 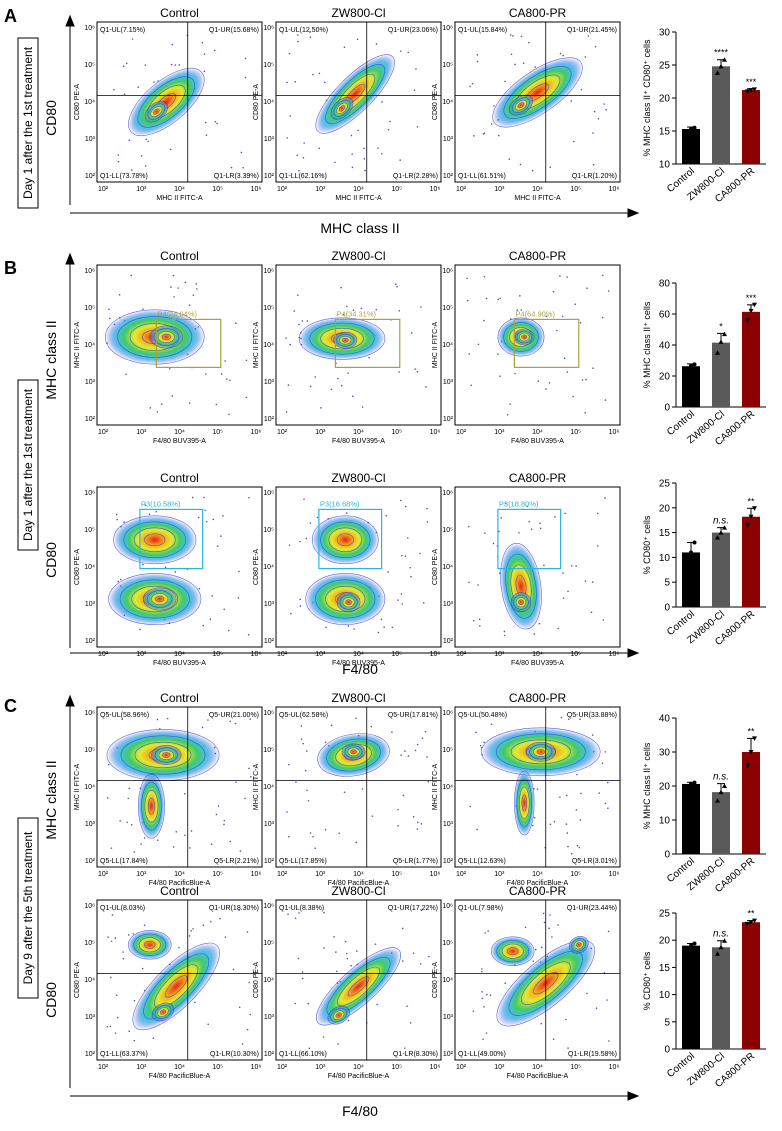 I want to click on gate-label: P4(64.90%), so click(x=535, y=313).